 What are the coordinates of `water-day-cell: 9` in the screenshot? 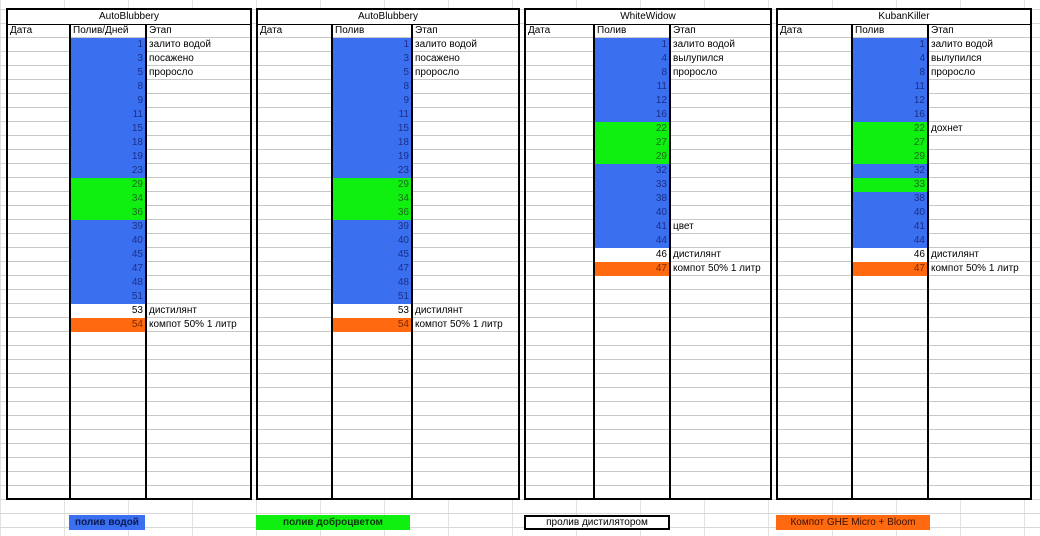 It's located at (372, 101).